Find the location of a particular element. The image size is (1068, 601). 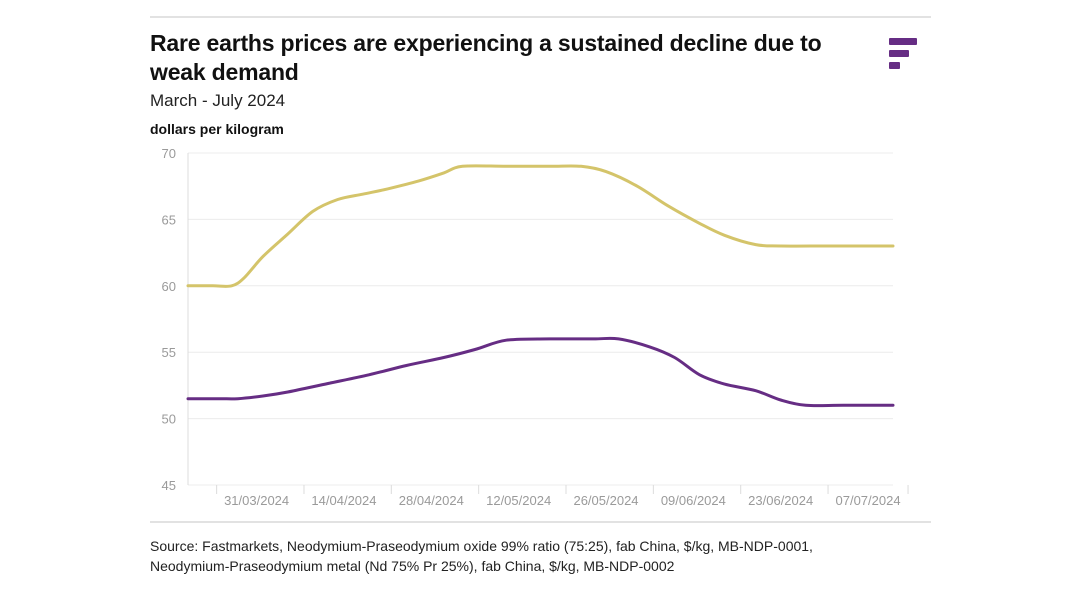

x-tick-label: 28/04/2024 is located at coordinates (431, 500).